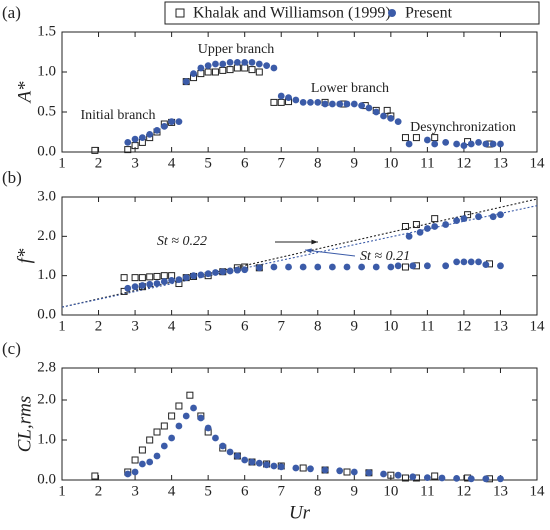  I want to click on y-axis-label: f*, so click(24, 255).